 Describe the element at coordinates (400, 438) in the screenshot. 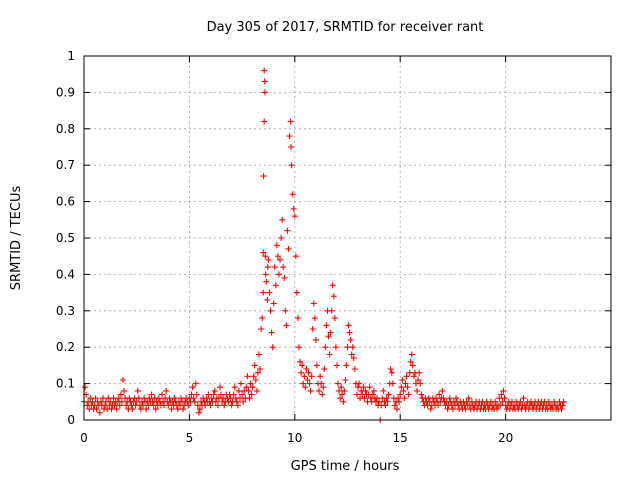

I see `x-tick-label: 15` at that location.